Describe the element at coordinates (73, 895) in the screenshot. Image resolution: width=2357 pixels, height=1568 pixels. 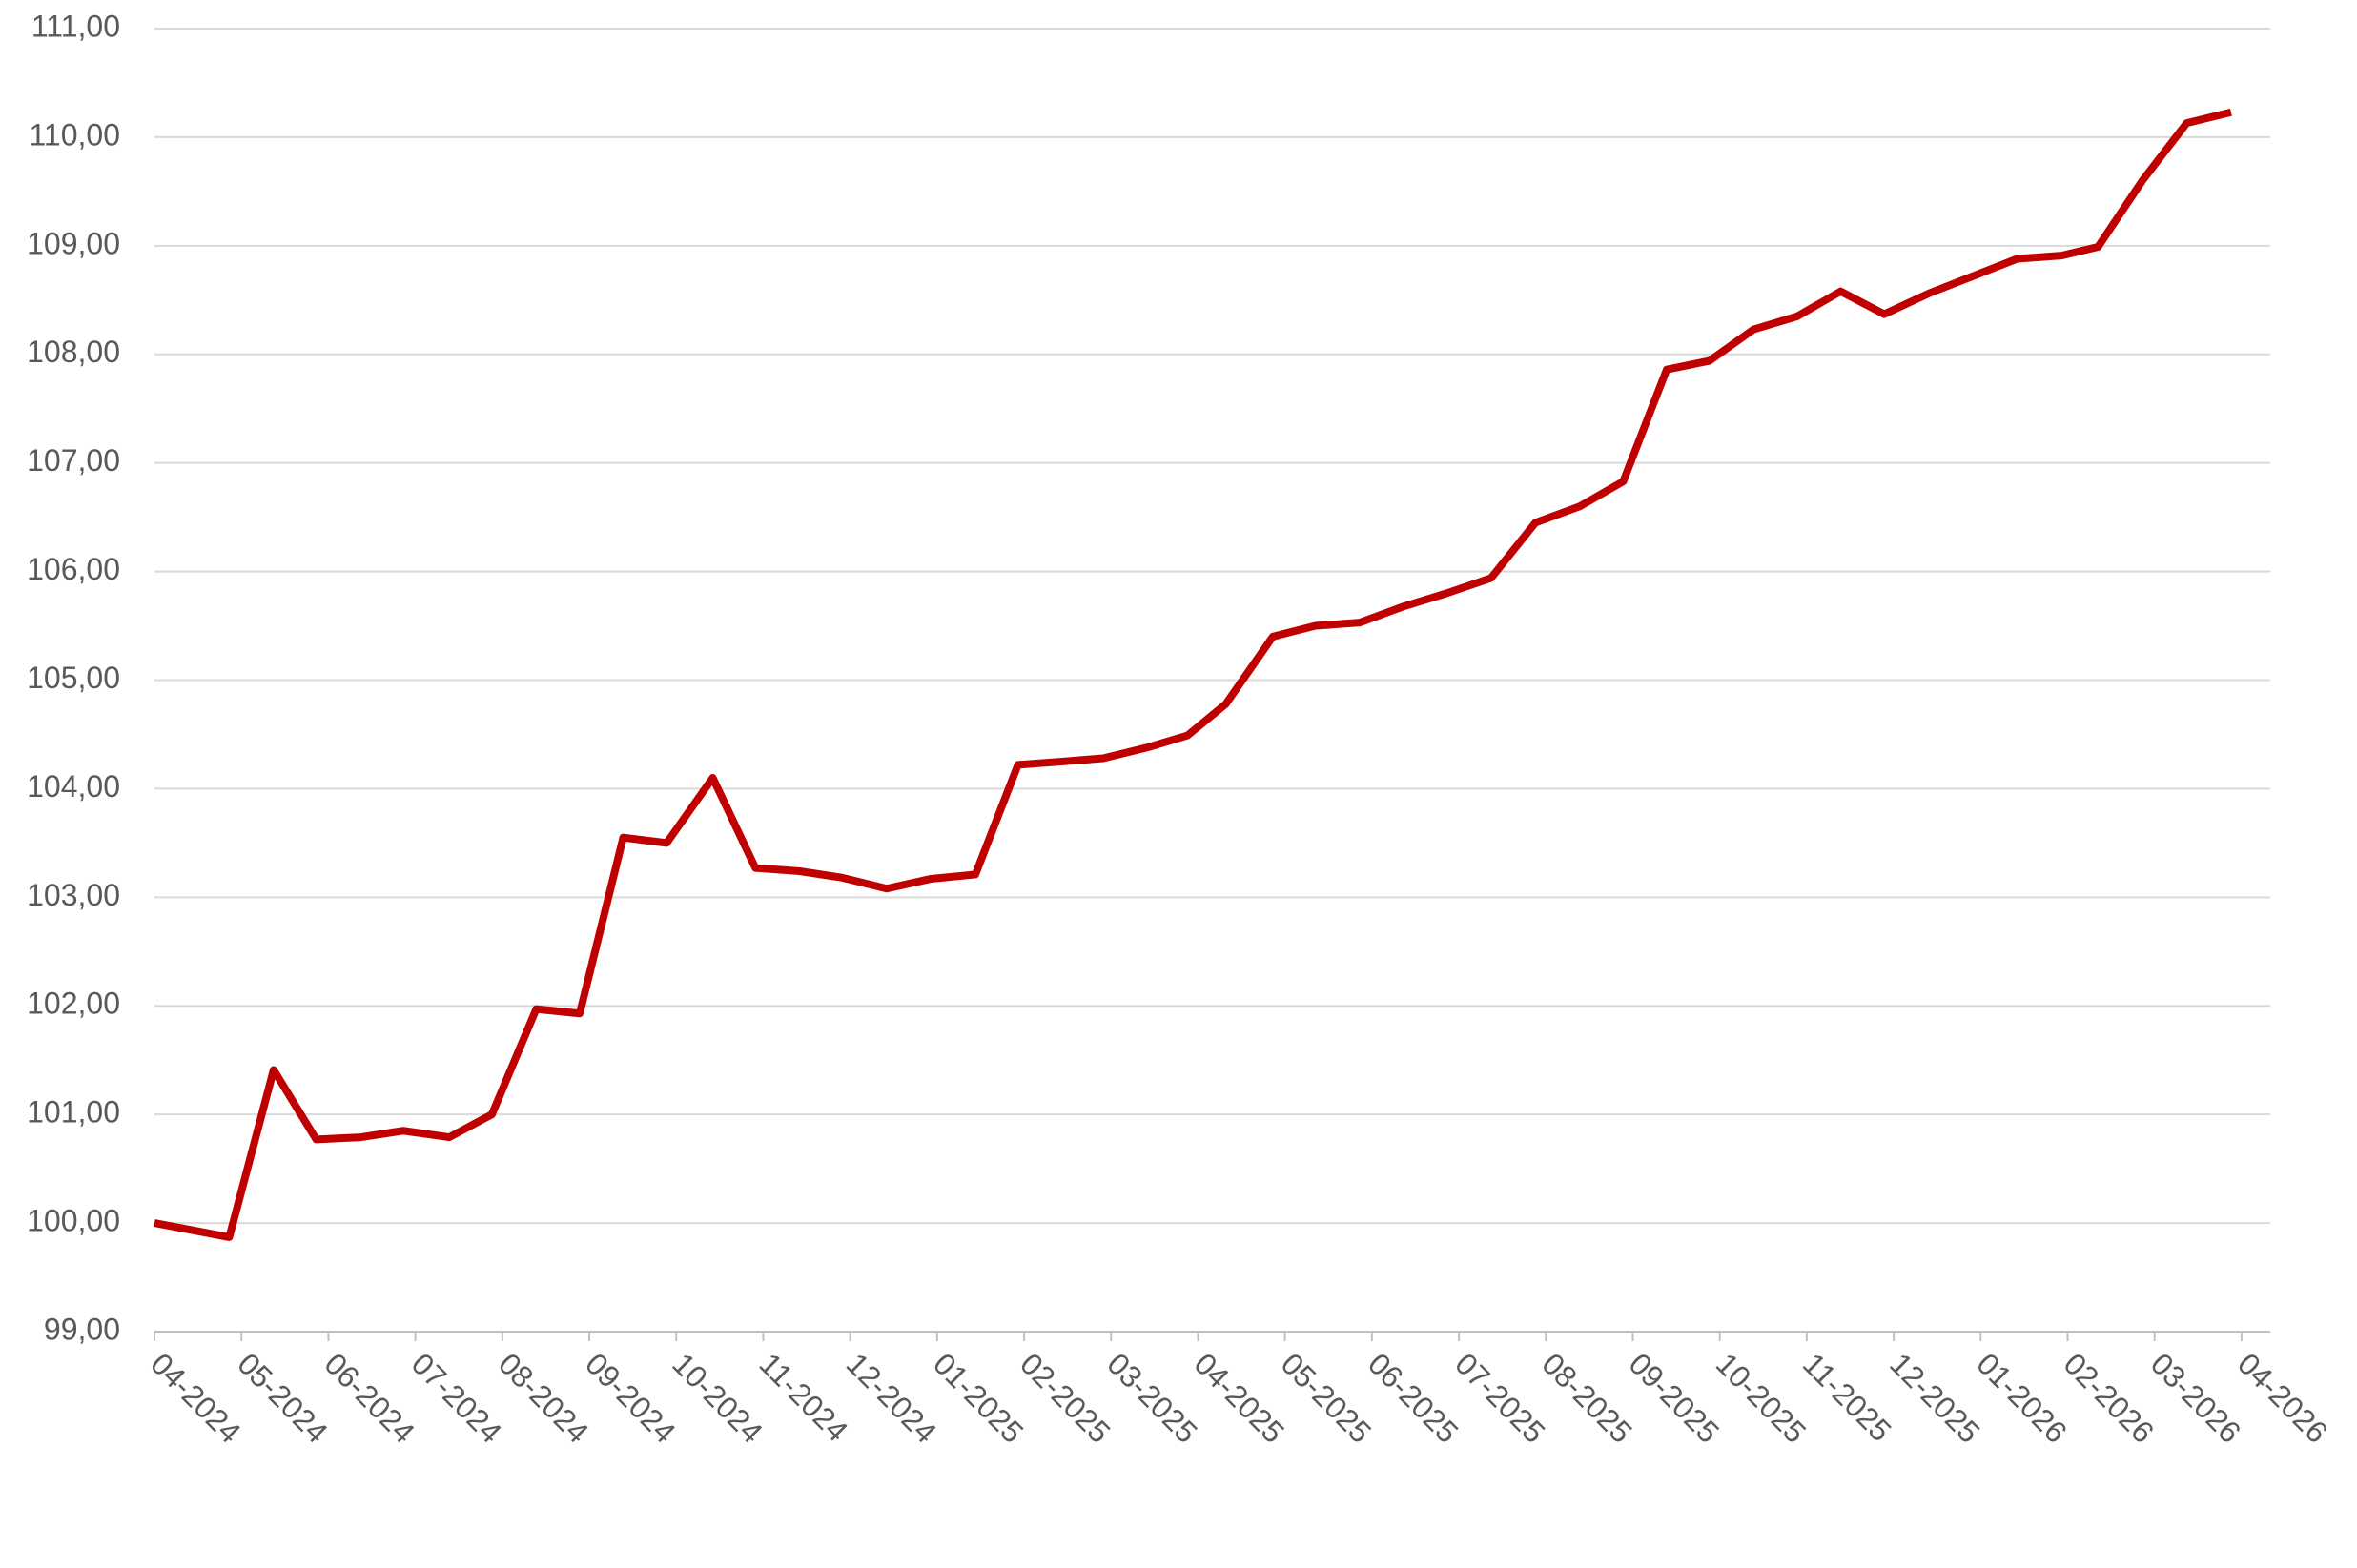
I see `y-tick-label: 103,00` at that location.